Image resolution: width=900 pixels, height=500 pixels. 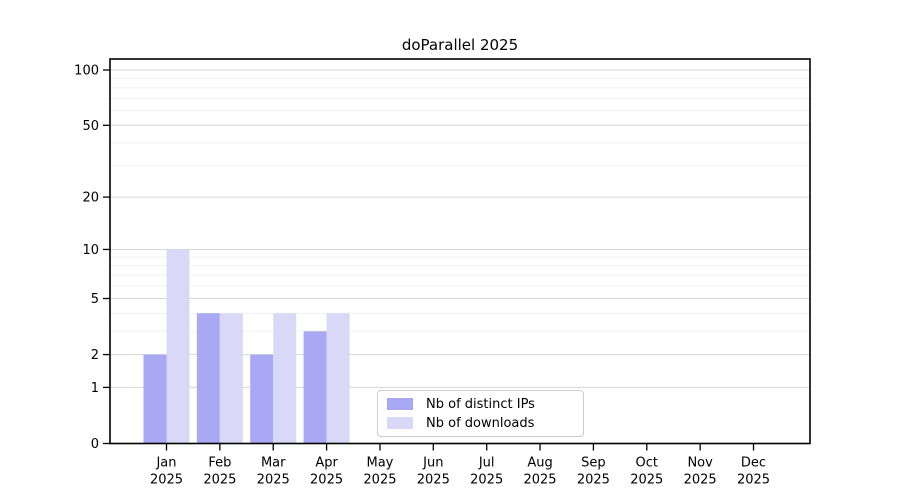 What do you see at coordinates (326, 463) in the screenshot?
I see `x-tick-label-month: Apr` at bounding box center [326, 463].